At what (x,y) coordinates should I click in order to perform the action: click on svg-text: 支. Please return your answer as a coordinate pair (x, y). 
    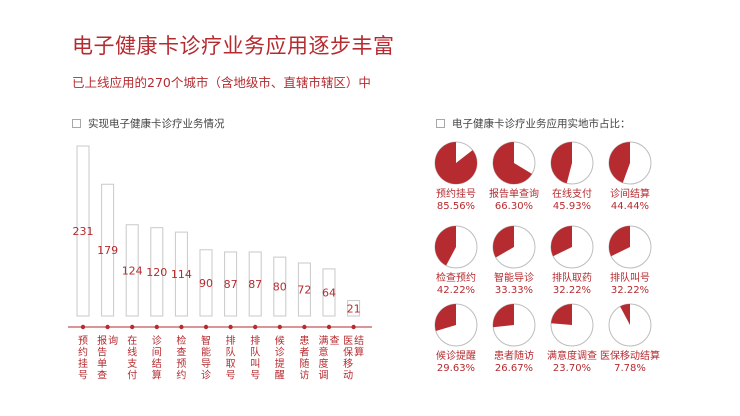
    Looking at the image, I should click on (132, 364).